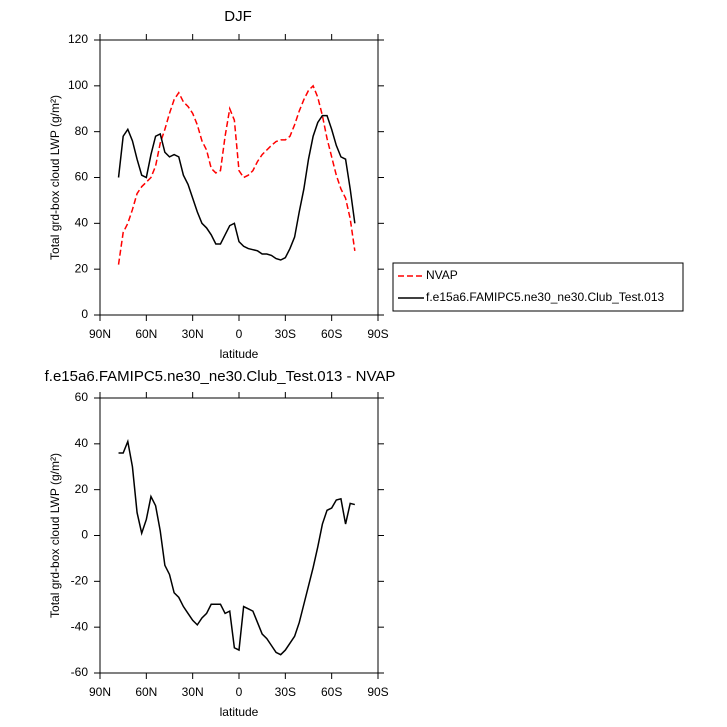 The image size is (727, 727). Describe the element at coordinates (538, 287) in the screenshot. I see `legend-box` at that location.